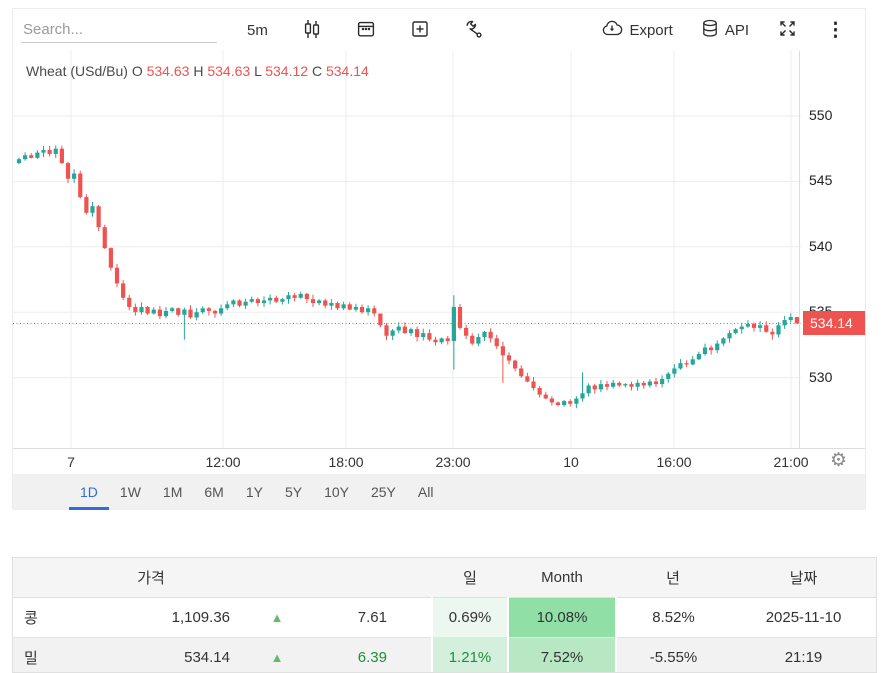  I want to click on cloud-download-icon, so click(612, 30).